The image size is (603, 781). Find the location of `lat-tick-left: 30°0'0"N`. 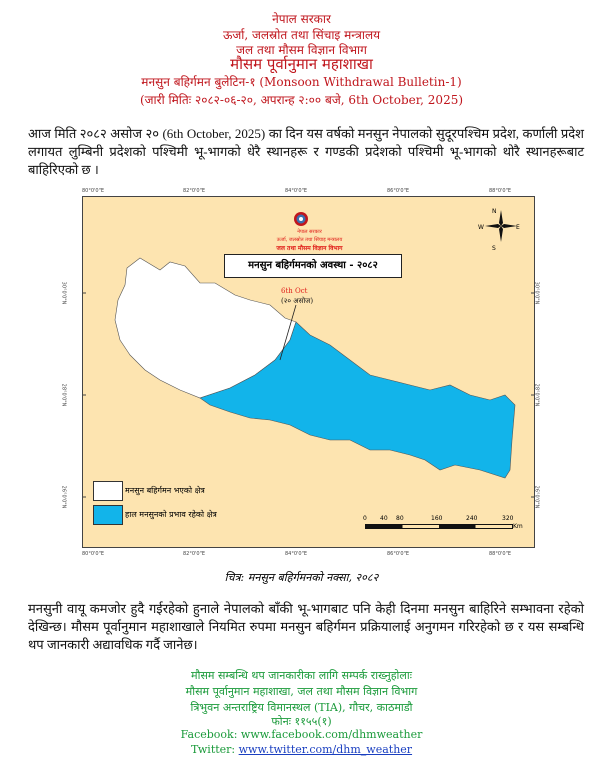

lat-tick-left: 30°0'0"N is located at coordinates (63, 293).